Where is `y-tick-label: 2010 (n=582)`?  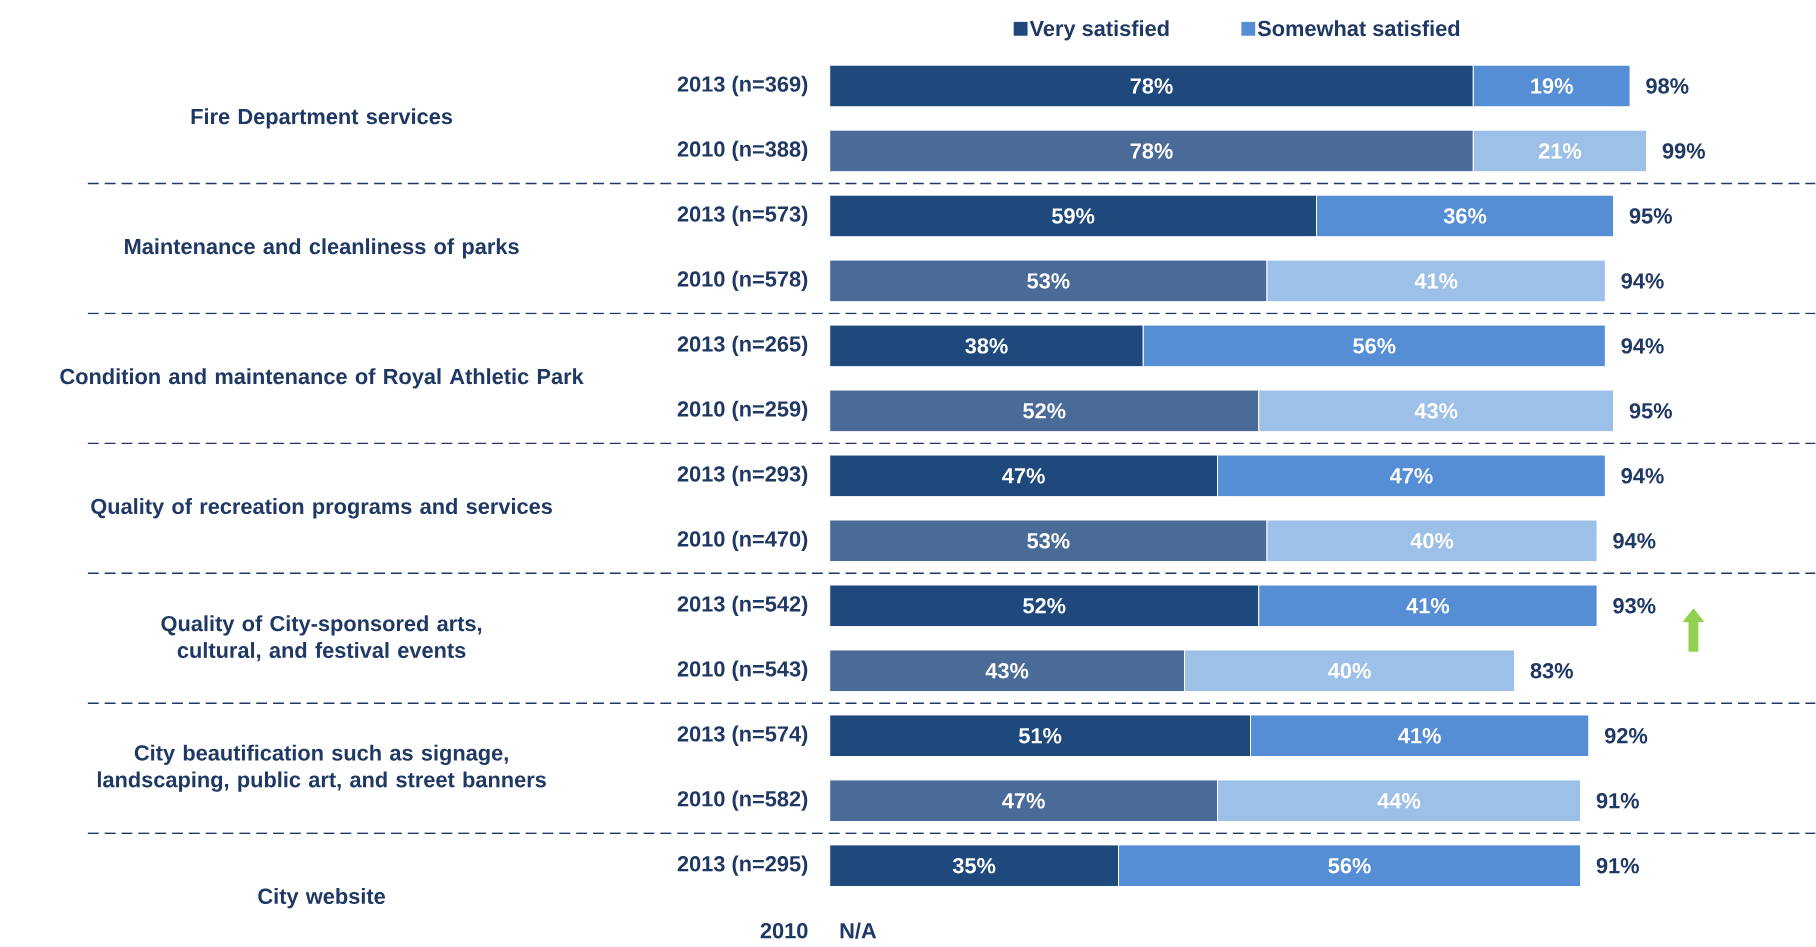
y-tick-label: 2010 (n=582) is located at coordinates (742, 800).